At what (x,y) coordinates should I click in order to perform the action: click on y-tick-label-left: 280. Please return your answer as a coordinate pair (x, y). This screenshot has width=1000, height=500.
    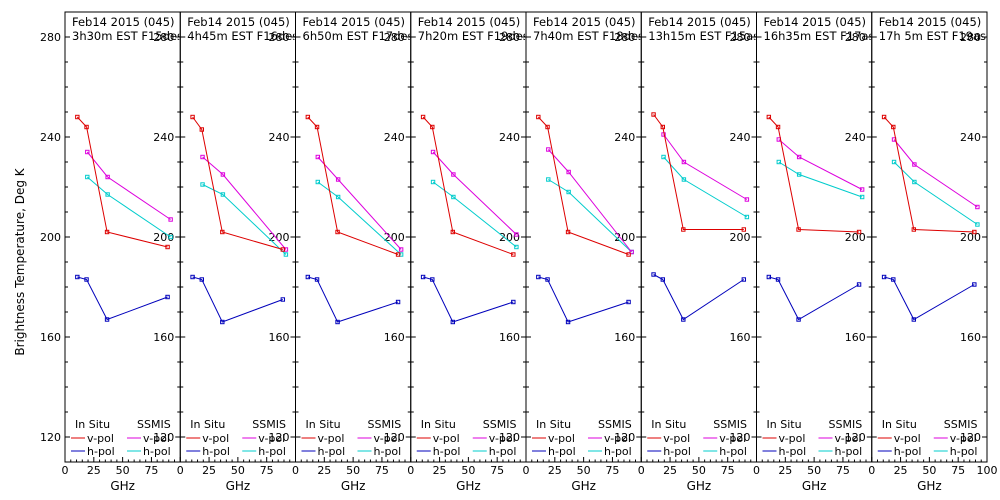
    Looking at the image, I should click on (50, 37).